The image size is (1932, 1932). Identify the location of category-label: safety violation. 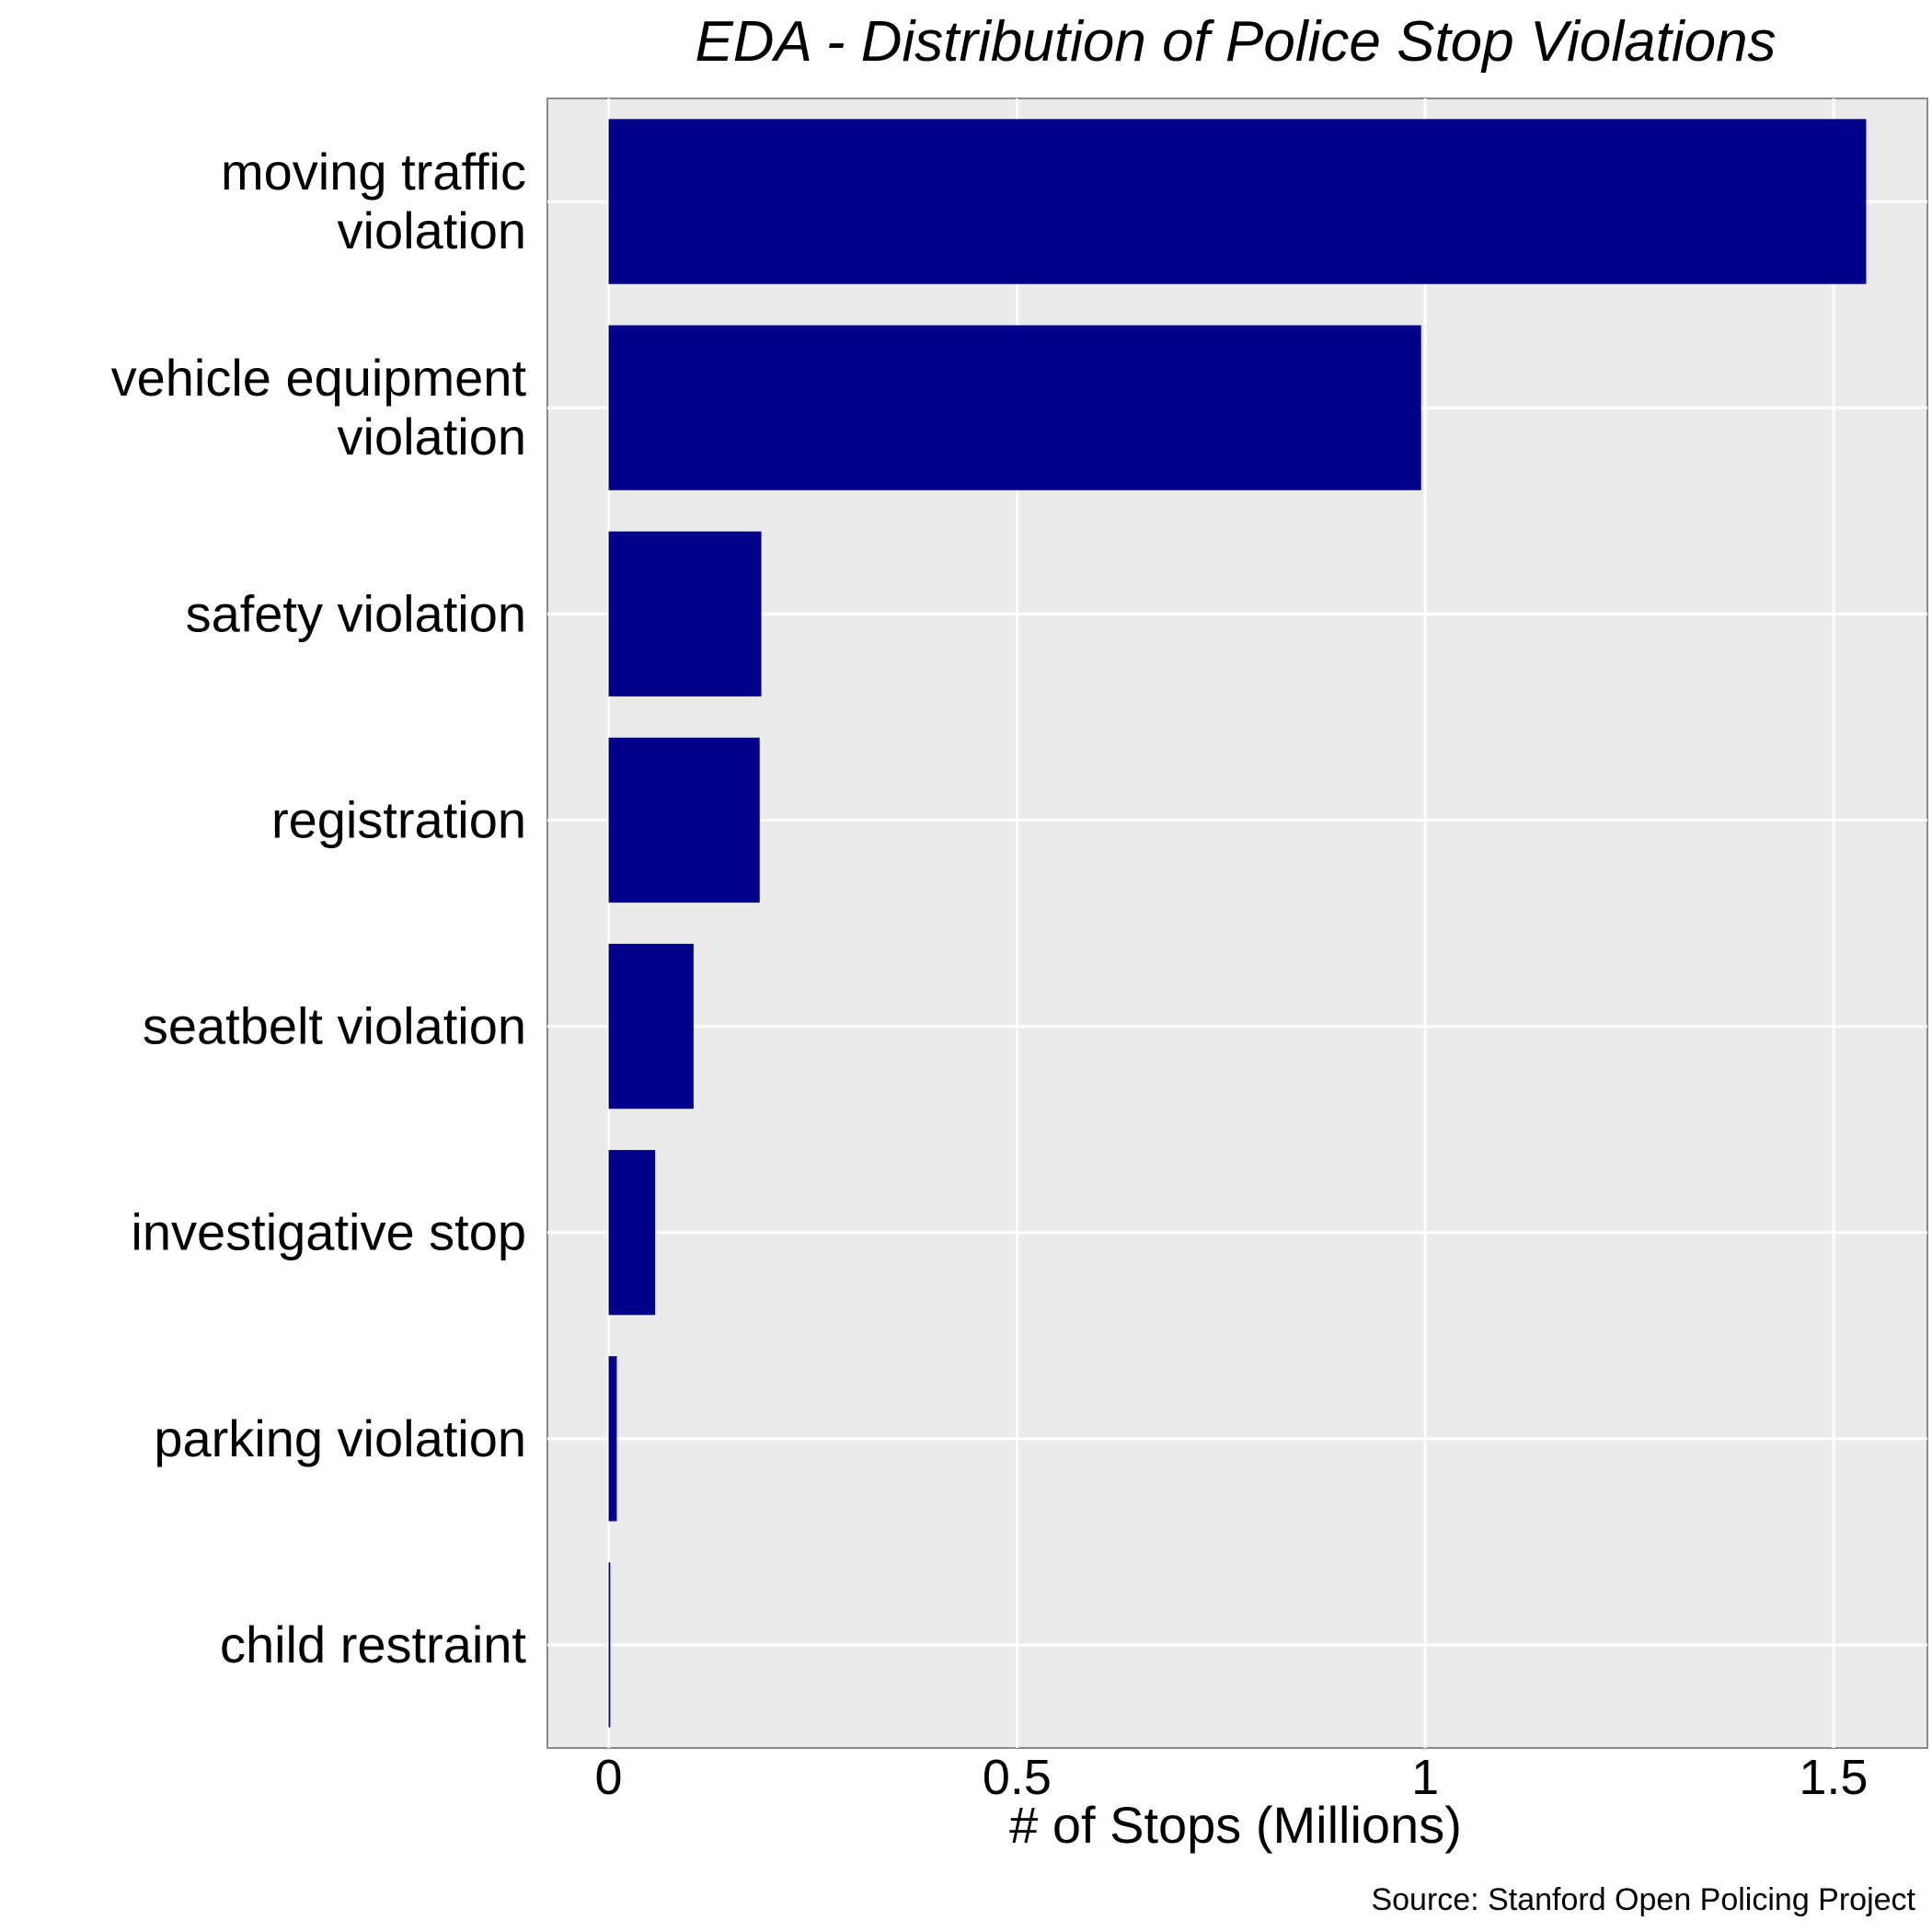
(356, 613).